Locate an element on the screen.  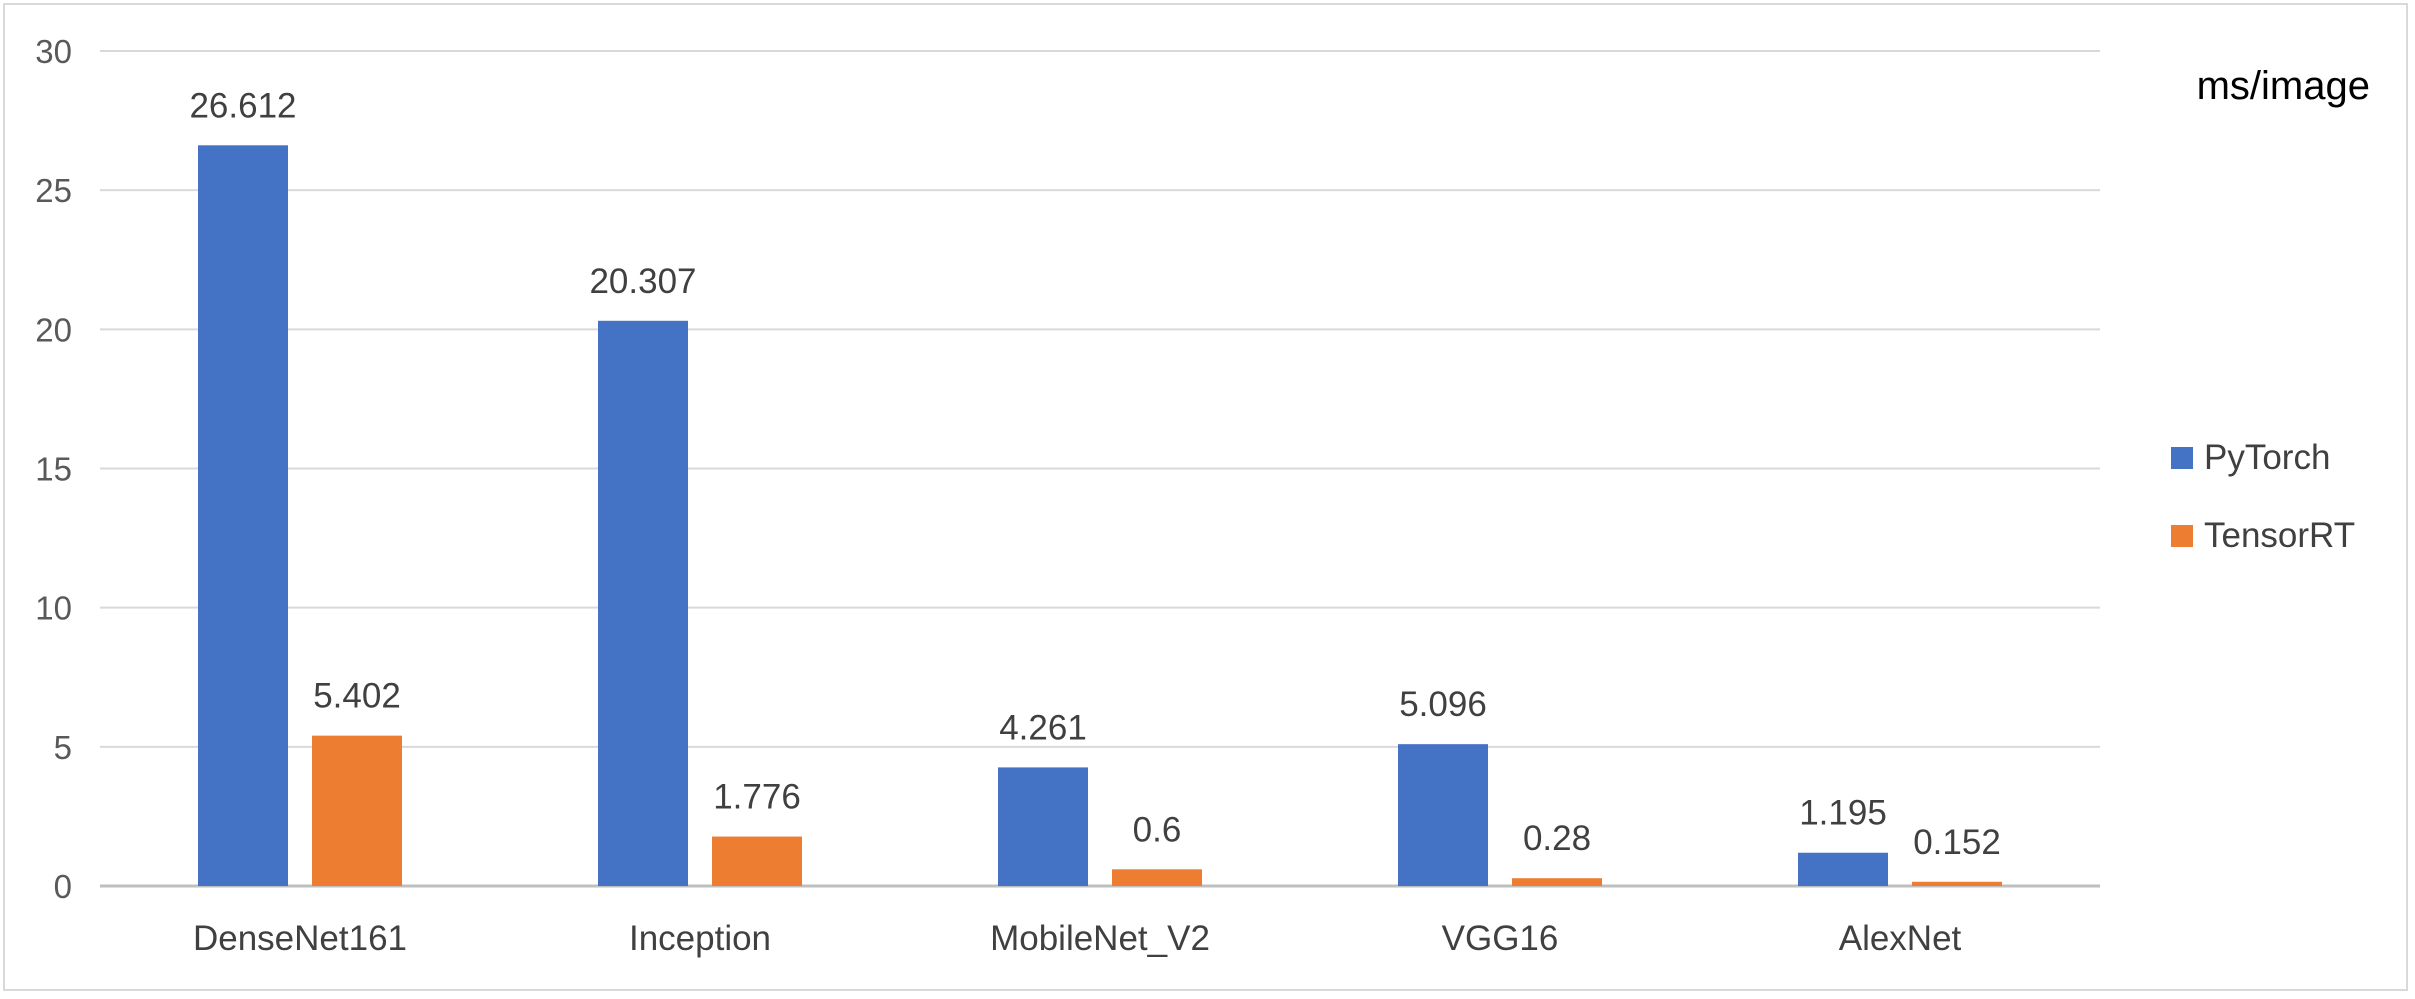
bar-tensorrt-vgg16 is located at coordinates (1557, 882).